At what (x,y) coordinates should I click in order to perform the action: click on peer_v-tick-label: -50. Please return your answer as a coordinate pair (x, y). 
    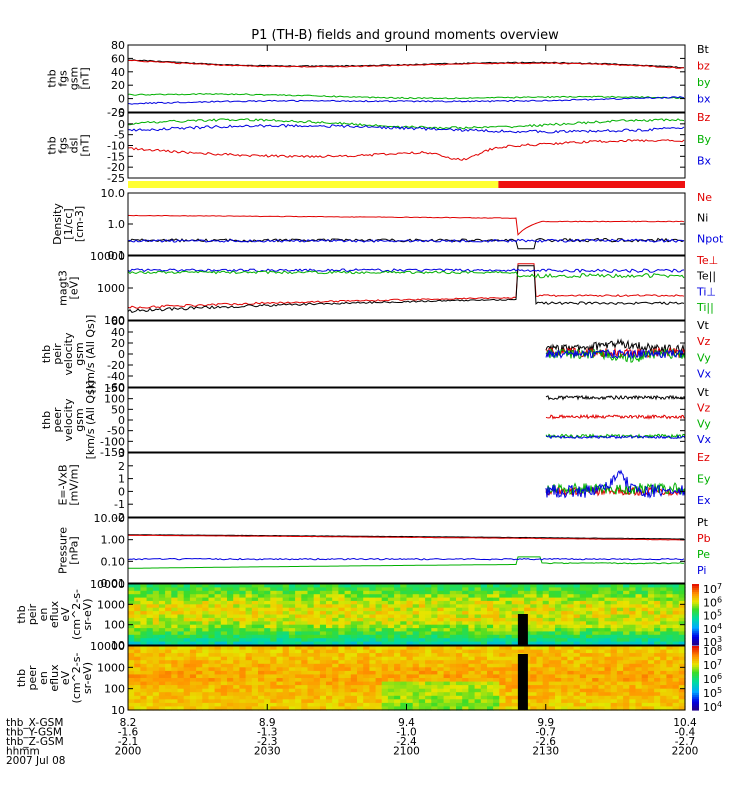
    Looking at the image, I should click on (116, 431).